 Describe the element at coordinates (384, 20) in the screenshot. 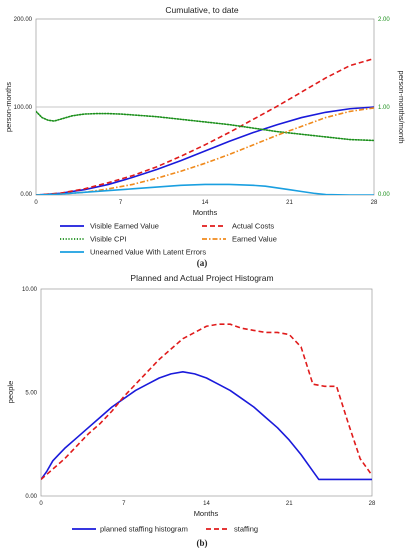

I see `chart-a-y2-tick: 2.00` at that location.